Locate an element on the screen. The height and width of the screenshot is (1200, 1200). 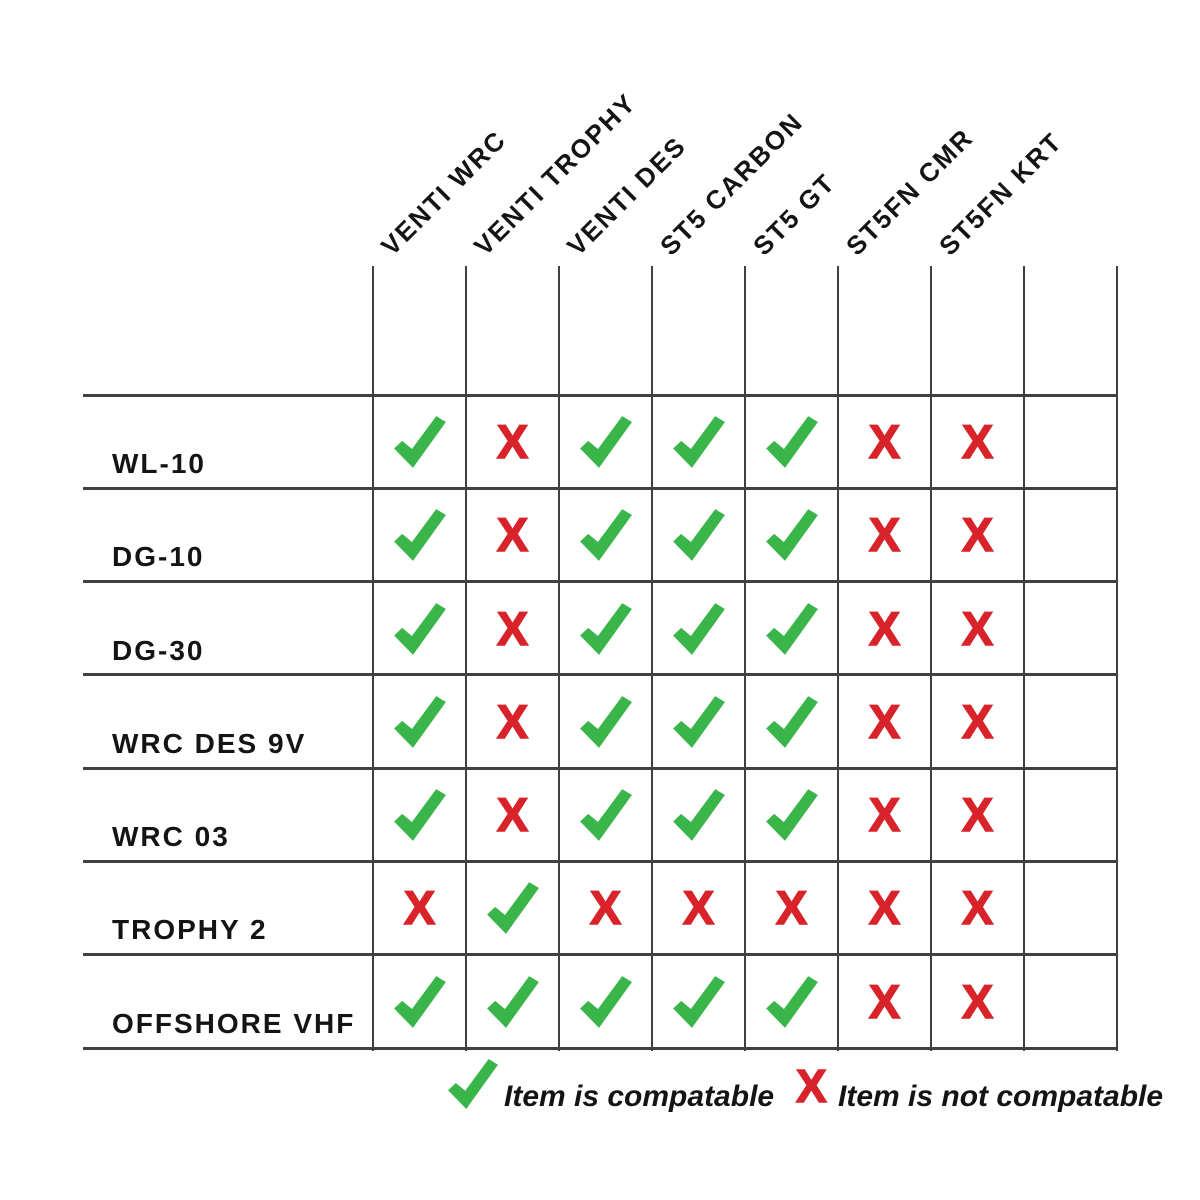
column-header-label: VENTI TROPHY is located at coordinates (555, 174).